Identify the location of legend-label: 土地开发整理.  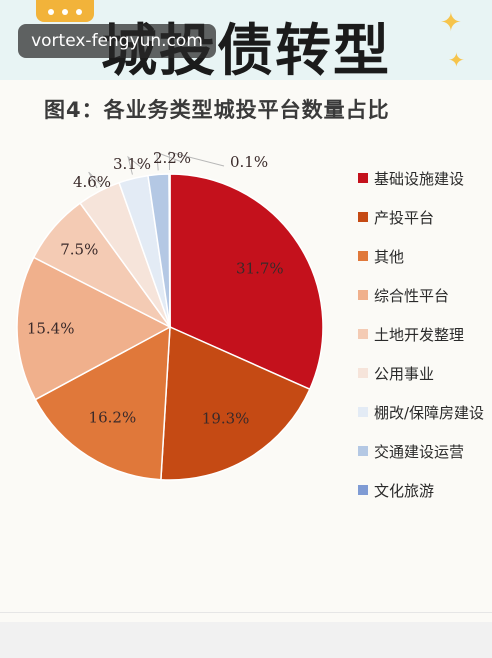
(419, 335).